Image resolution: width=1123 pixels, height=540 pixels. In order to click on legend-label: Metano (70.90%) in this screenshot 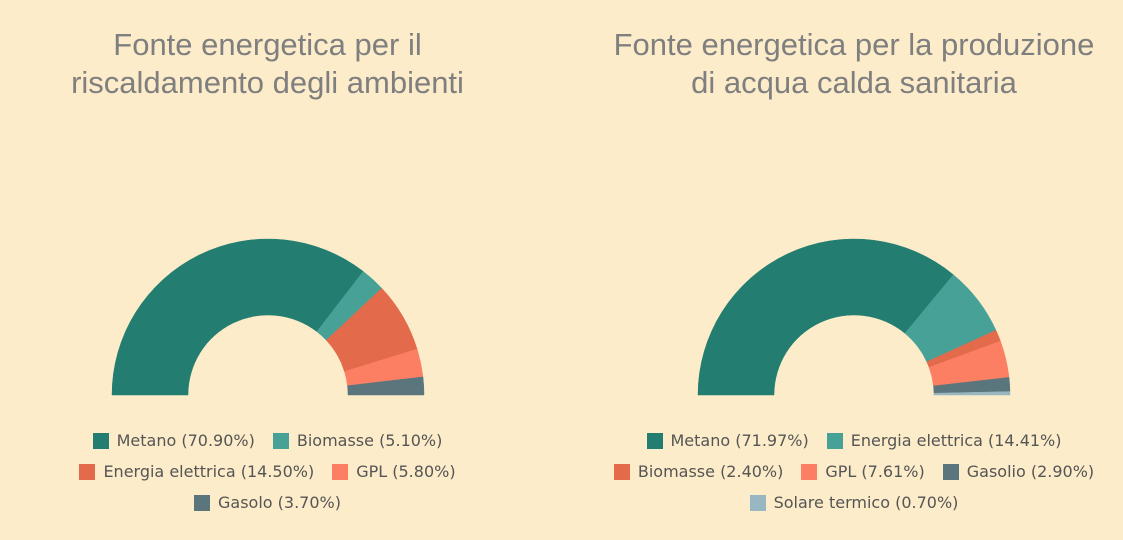, I will do `click(185, 440)`.